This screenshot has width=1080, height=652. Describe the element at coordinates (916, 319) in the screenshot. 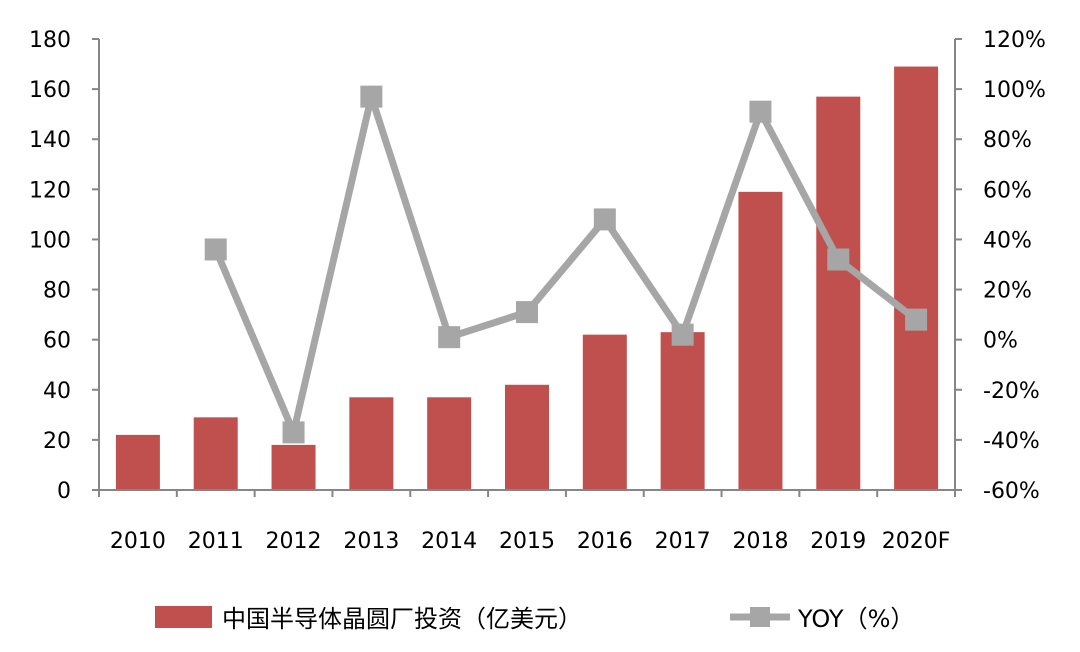

I see `yoy-marker-2020F` at that location.